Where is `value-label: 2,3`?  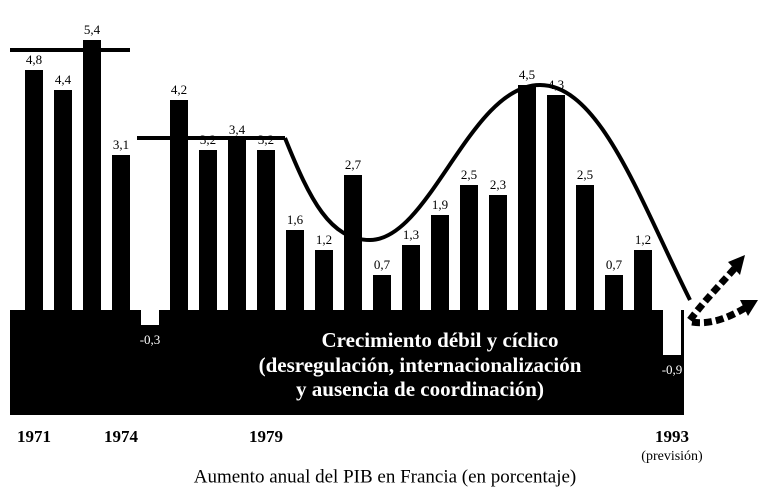 value-label: 2,3 is located at coordinates (498, 184).